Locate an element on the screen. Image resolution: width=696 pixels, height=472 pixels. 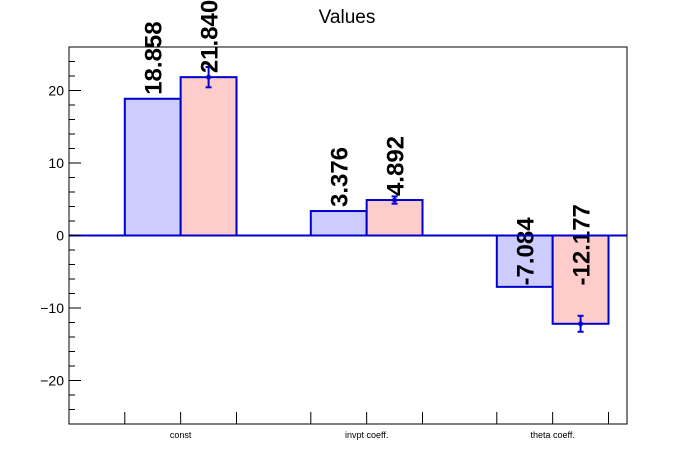
x-category-label: invpt coeff. is located at coordinates (366, 435).